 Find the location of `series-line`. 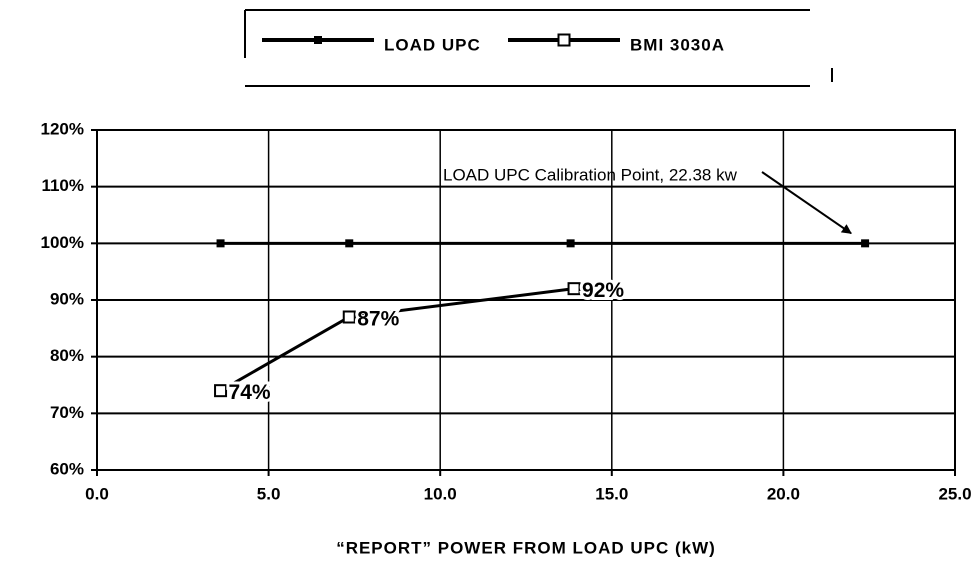

series-line is located at coordinates (397, 339).